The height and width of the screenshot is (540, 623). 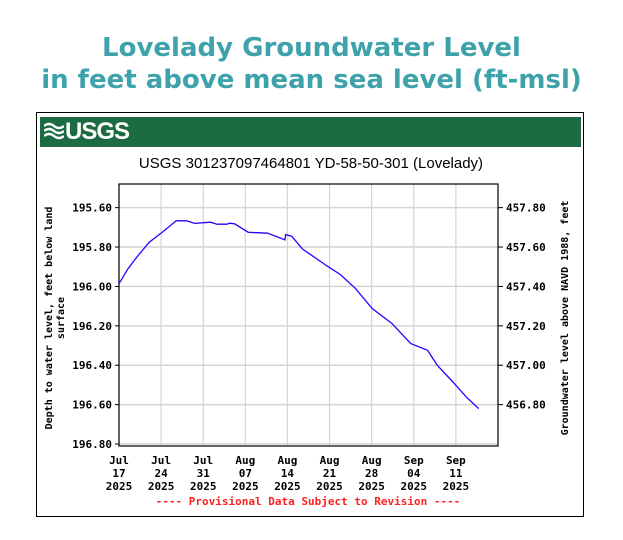 What do you see at coordinates (92, 405) in the screenshot?
I see `y-tick-label: 196.60` at bounding box center [92, 405].